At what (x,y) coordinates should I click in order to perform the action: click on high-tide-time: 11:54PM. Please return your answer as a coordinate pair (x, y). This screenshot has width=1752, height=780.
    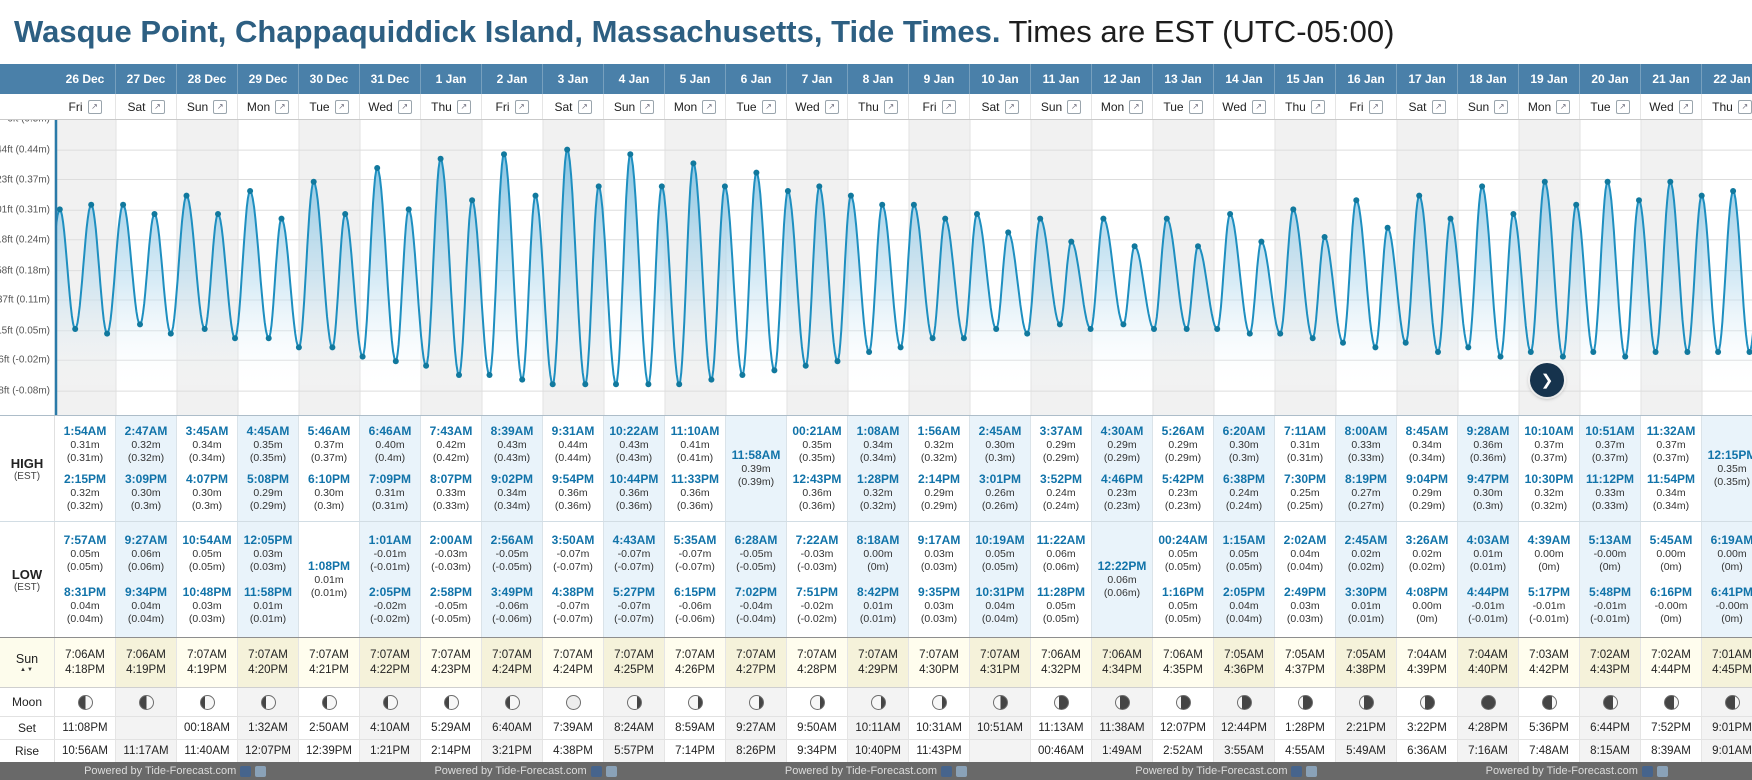
    Looking at the image, I should click on (1671, 479).